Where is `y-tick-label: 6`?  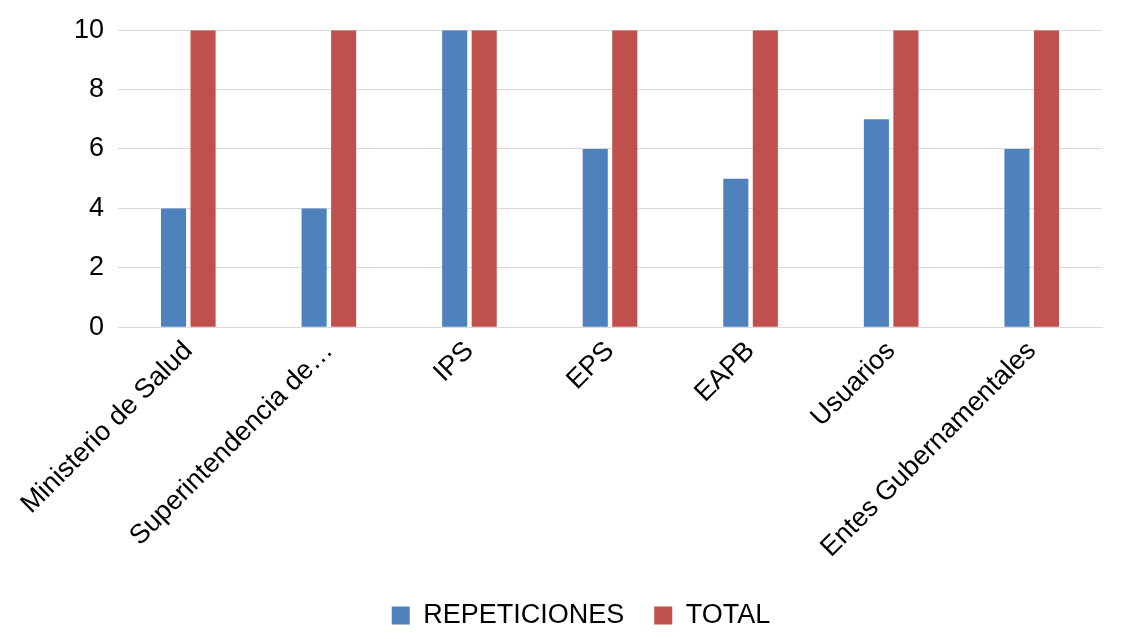 y-tick-label: 6 is located at coordinates (97, 147).